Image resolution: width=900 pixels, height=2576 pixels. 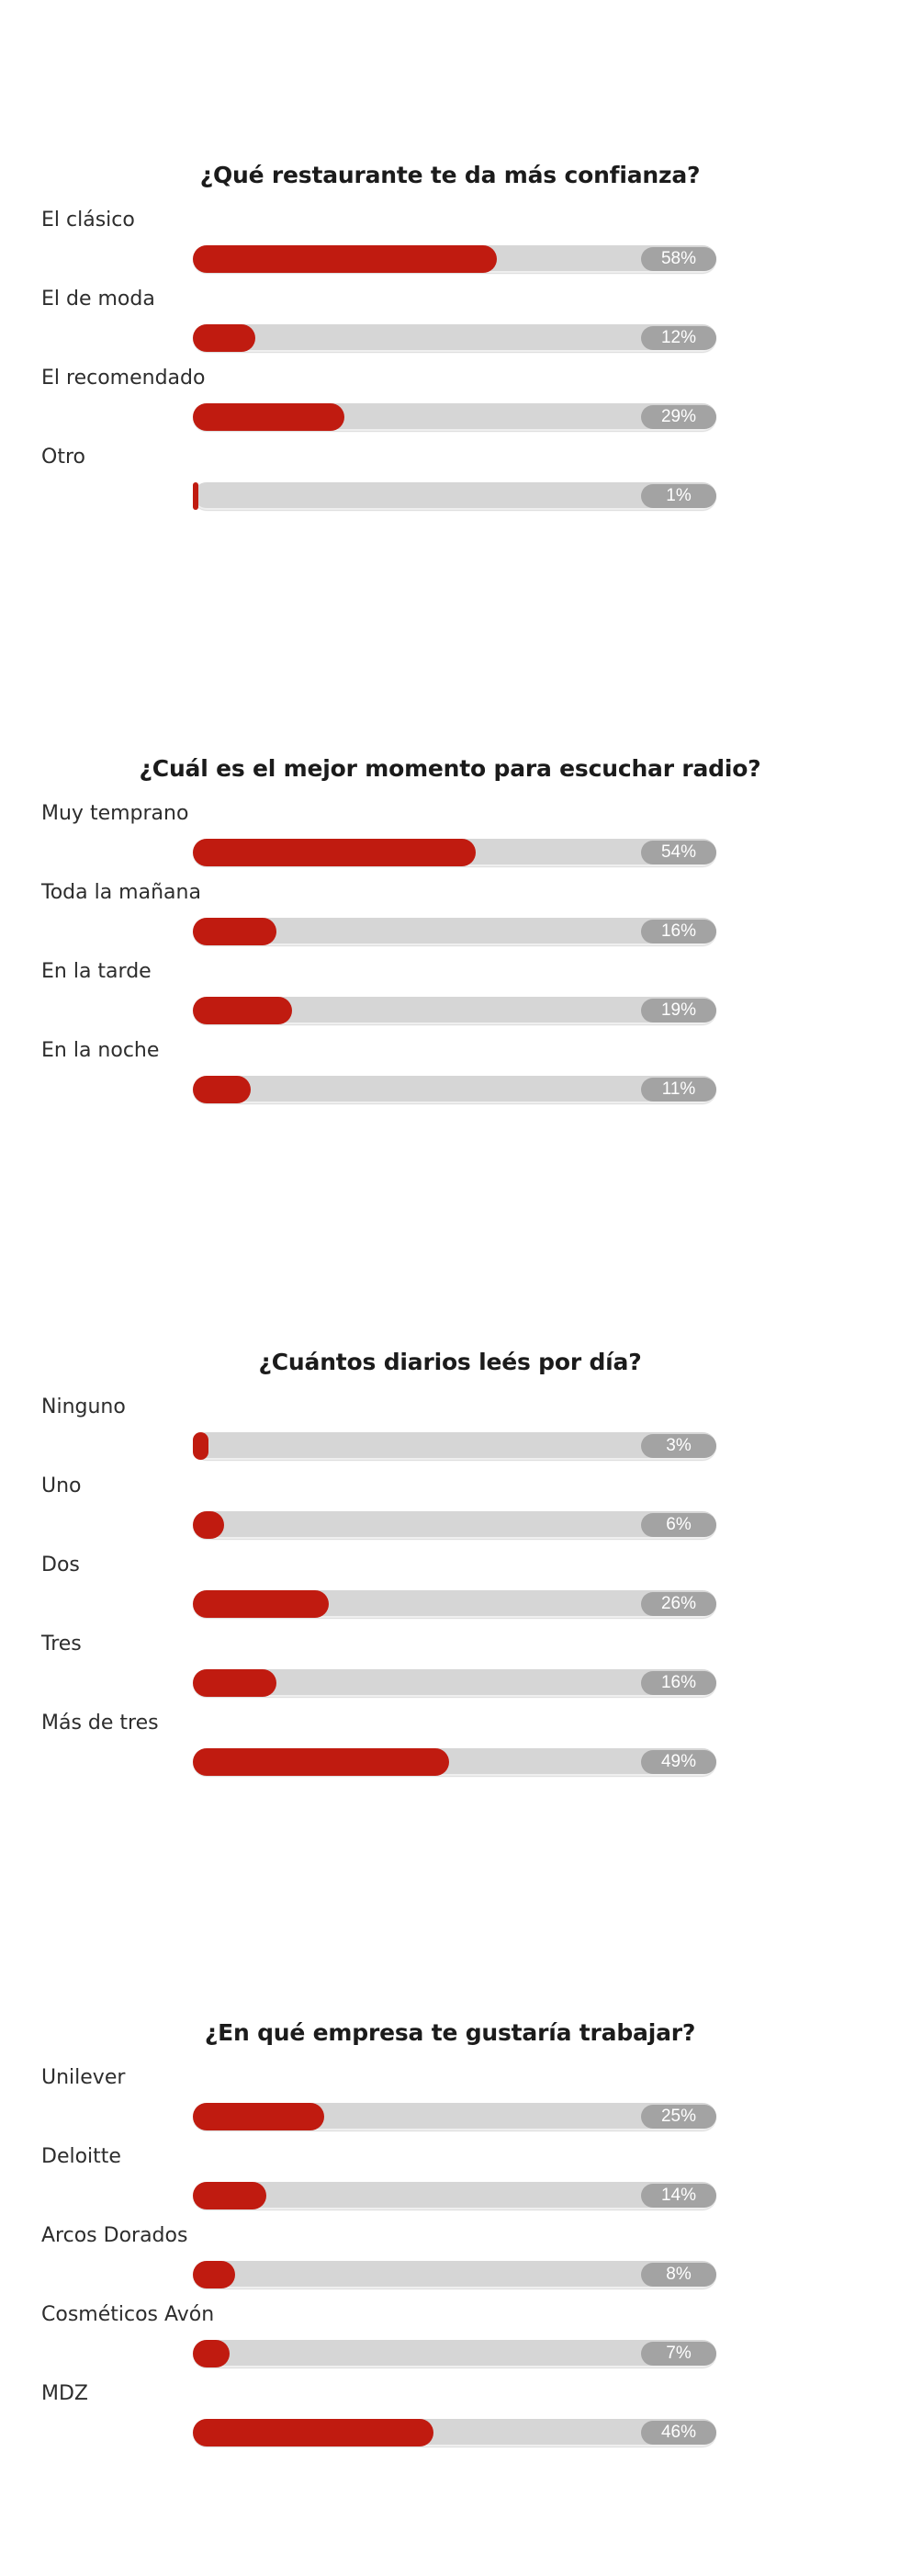 What do you see at coordinates (454, 338) in the screenshot?
I see `result-bar-track: 12%` at bounding box center [454, 338].